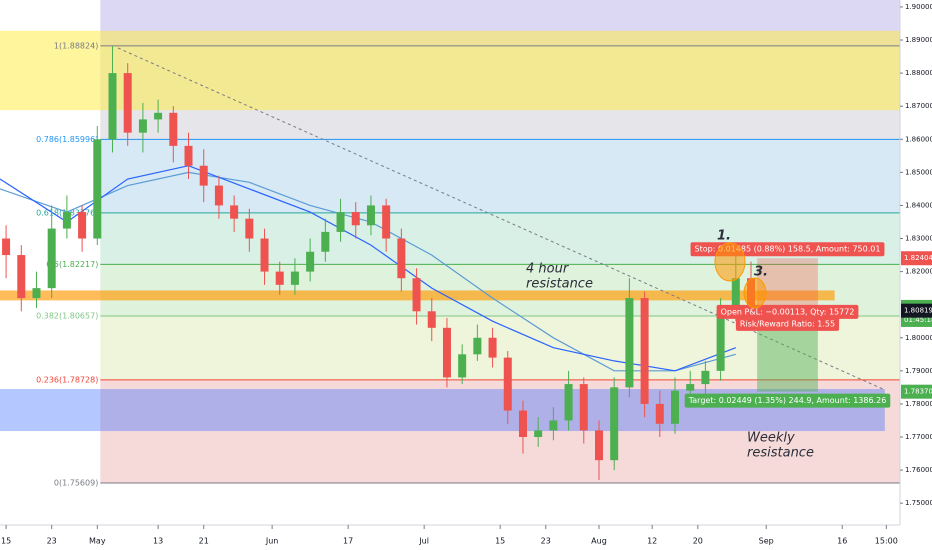 This screenshot has height=550, width=932. Describe the element at coordinates (450, 70) in the screenshot. I see `zone` at that location.